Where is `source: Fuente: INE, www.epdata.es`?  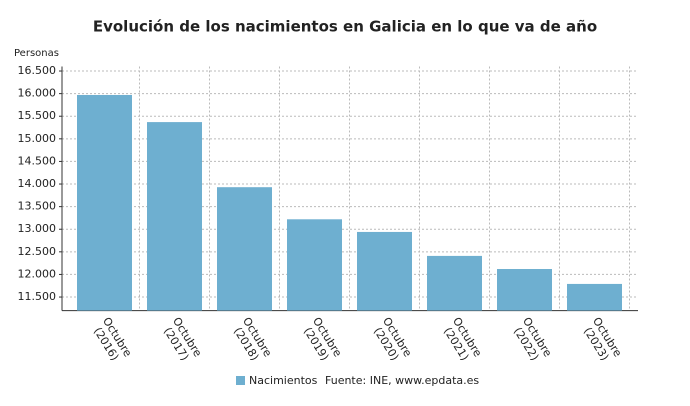
source: Fuente: INE, www.epdata.es is located at coordinates (402, 380).